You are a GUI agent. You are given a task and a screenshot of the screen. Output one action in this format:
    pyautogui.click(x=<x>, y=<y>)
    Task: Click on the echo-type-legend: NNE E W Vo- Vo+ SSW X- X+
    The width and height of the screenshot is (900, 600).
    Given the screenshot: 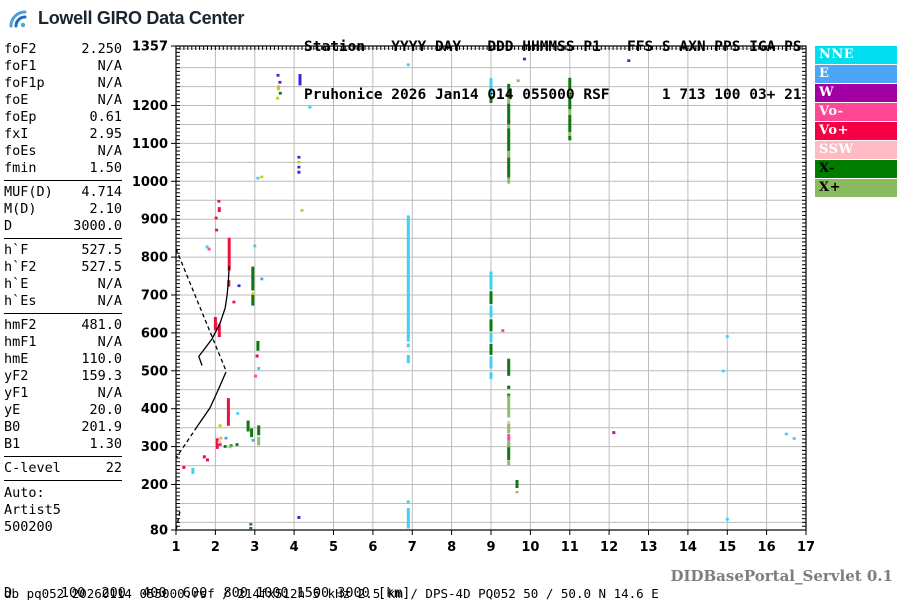 What is the action you would take?
    pyautogui.click(x=856, y=122)
    